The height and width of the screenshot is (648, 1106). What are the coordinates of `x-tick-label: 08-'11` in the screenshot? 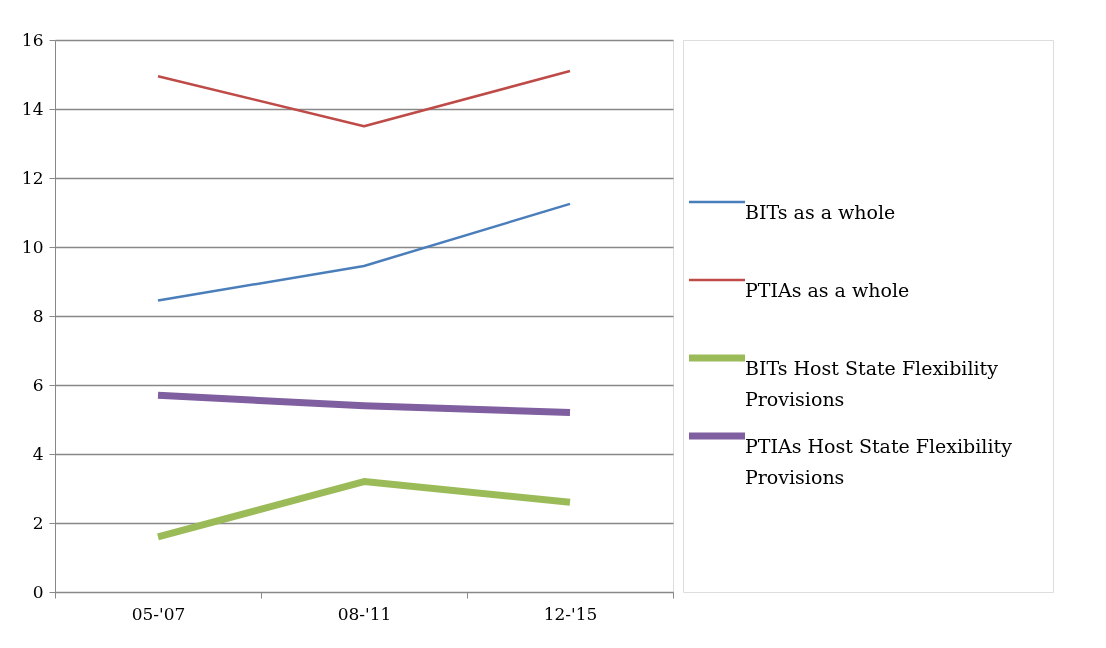 It's located at (364, 613).